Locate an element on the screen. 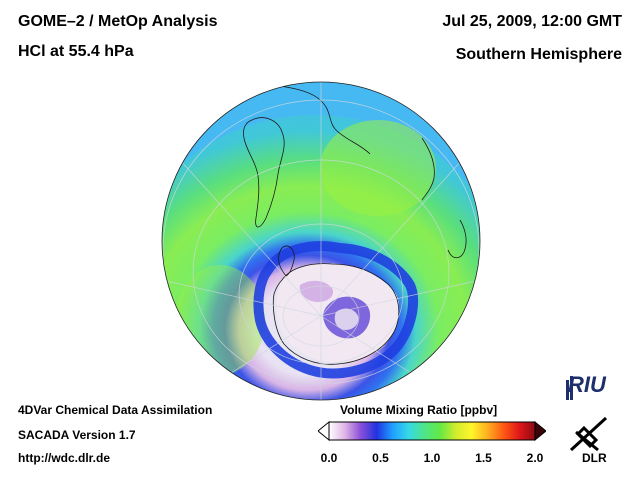  colorbar-min-arrow is located at coordinates (324, 431).